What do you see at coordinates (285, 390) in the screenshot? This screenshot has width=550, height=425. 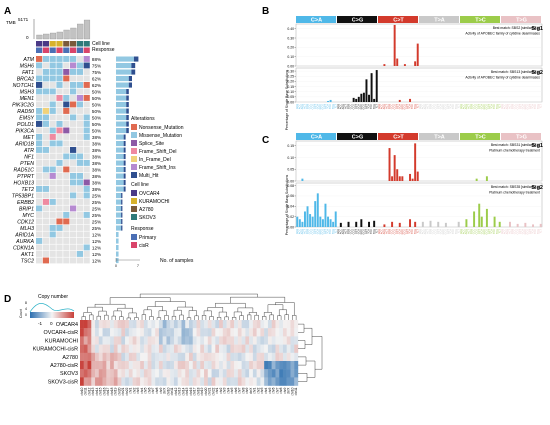 I see `heatmap-col-label: chr9` at bounding box center [285, 390].